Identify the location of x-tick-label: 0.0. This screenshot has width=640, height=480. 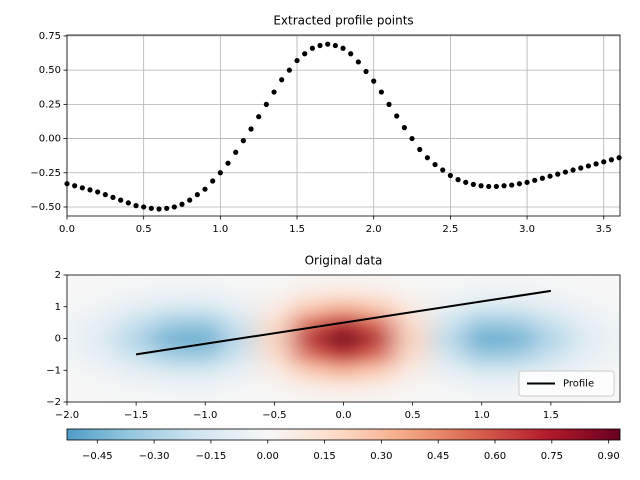
(344, 415).